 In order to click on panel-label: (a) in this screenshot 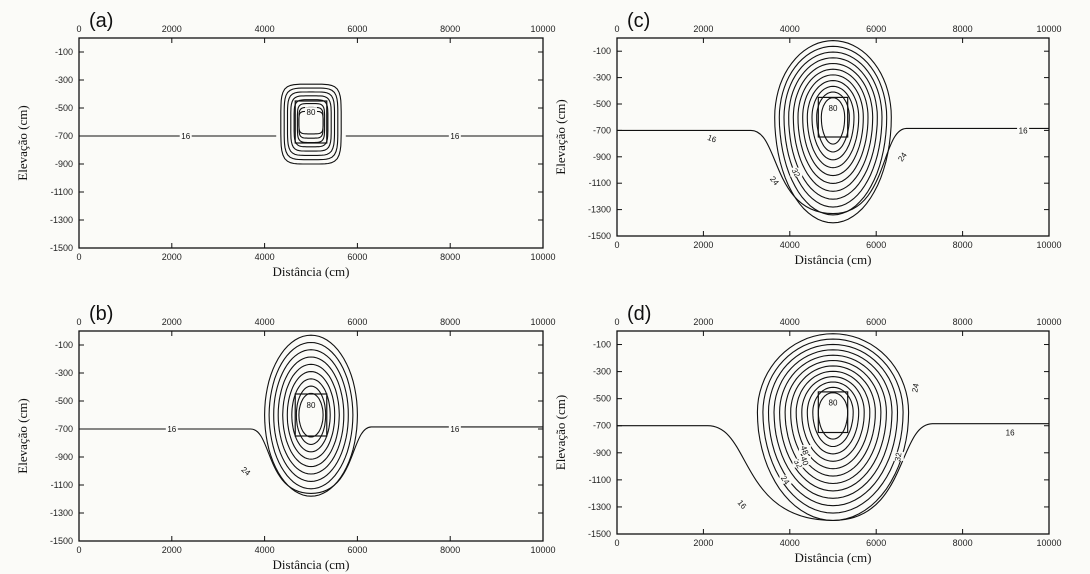, I will do `click(101, 21)`.